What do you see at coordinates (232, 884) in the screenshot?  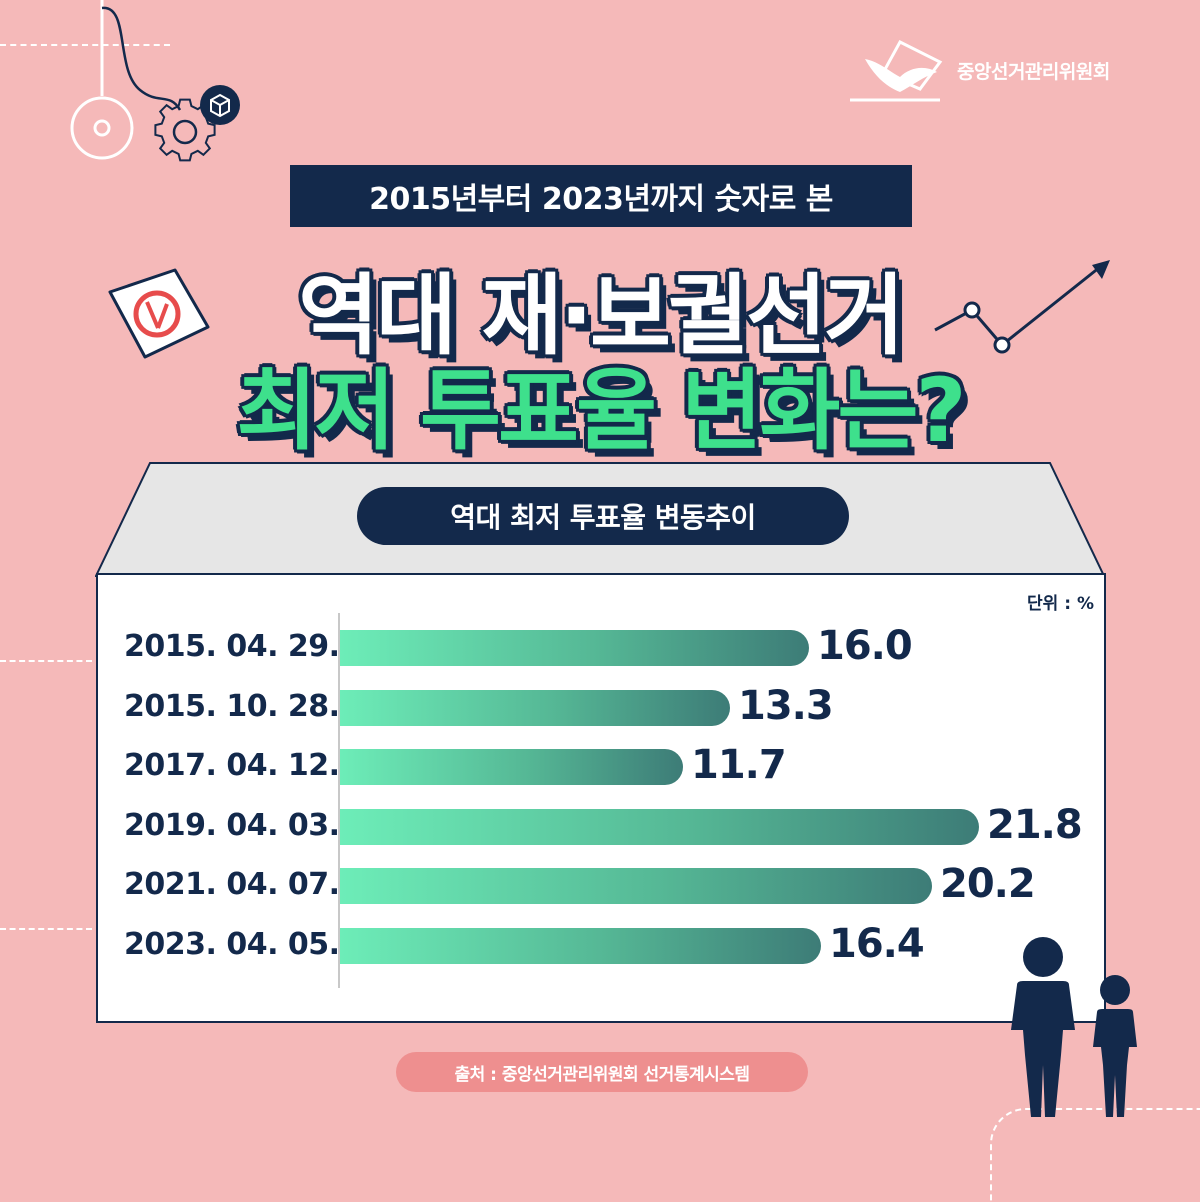 I see `category-label: 2021. 04. 07.` at bounding box center [232, 884].